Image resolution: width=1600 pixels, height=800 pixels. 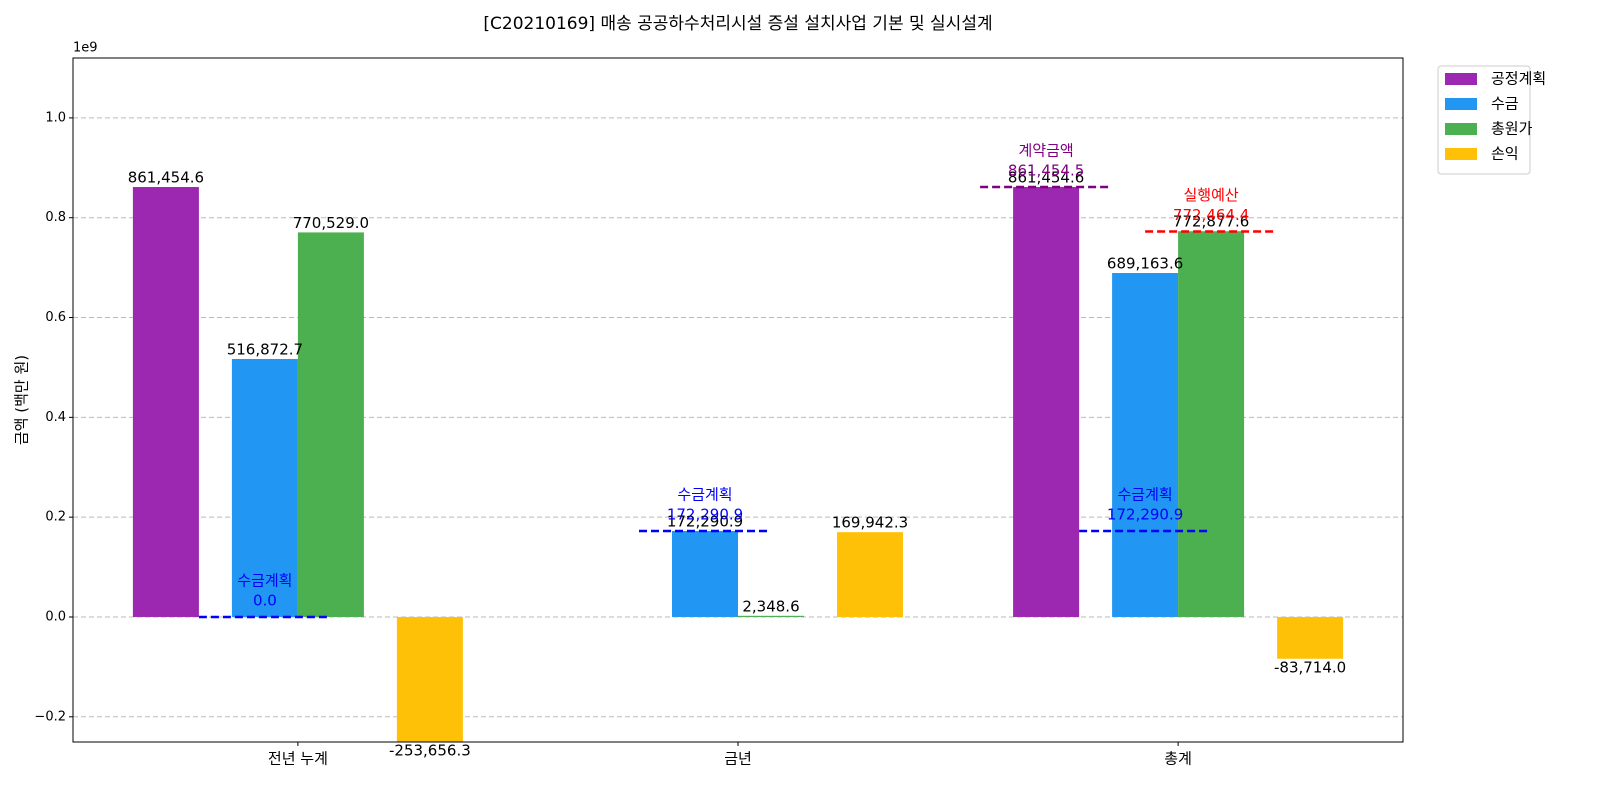 I want to click on reference-value: 861,454.5, so click(x=1046, y=171).